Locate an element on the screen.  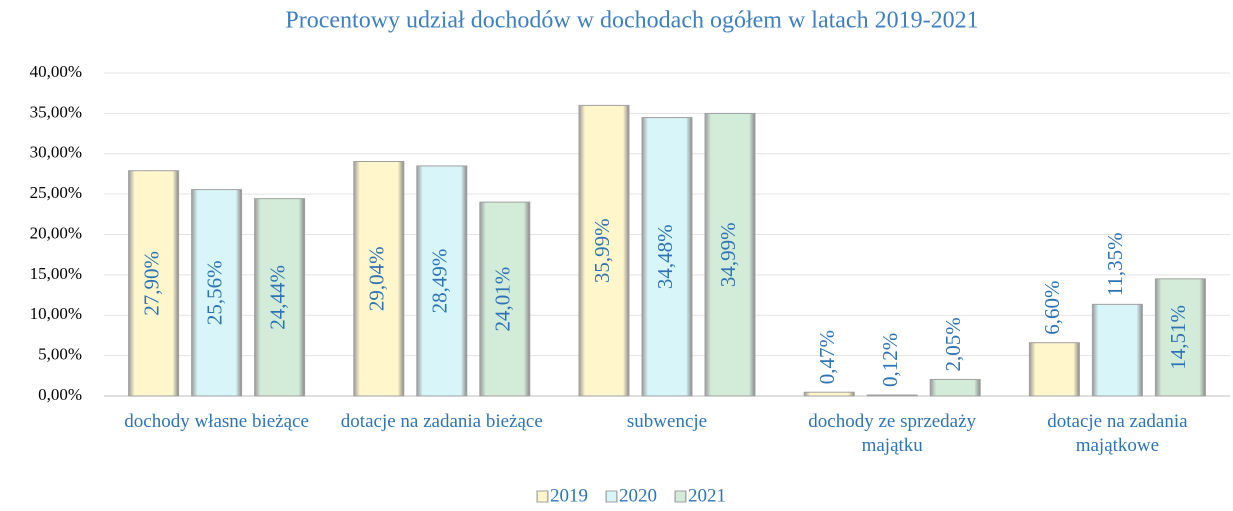
x-tick-label: subwencje is located at coordinates (667, 421).